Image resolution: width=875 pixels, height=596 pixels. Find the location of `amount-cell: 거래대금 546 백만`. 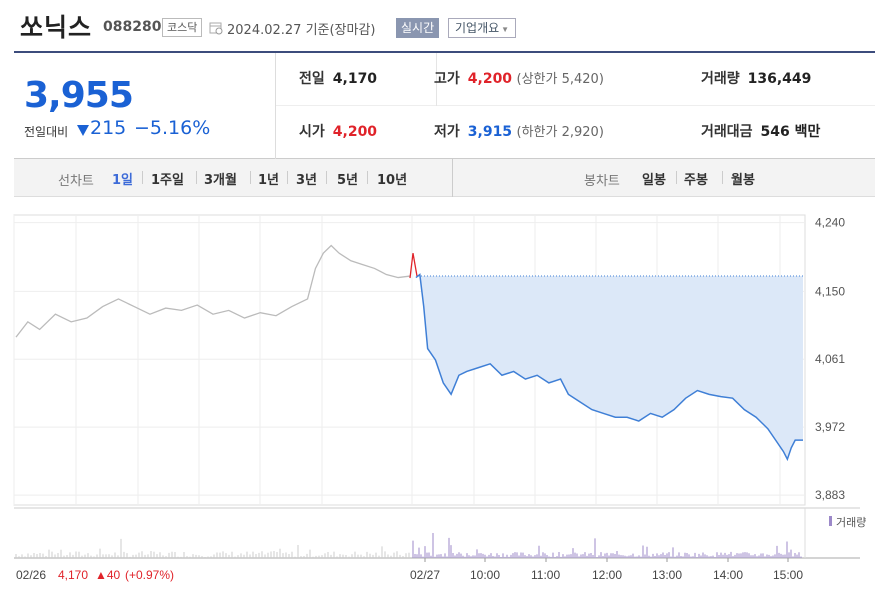

amount-cell: 거래대금 546 백만 is located at coordinates (760, 132).